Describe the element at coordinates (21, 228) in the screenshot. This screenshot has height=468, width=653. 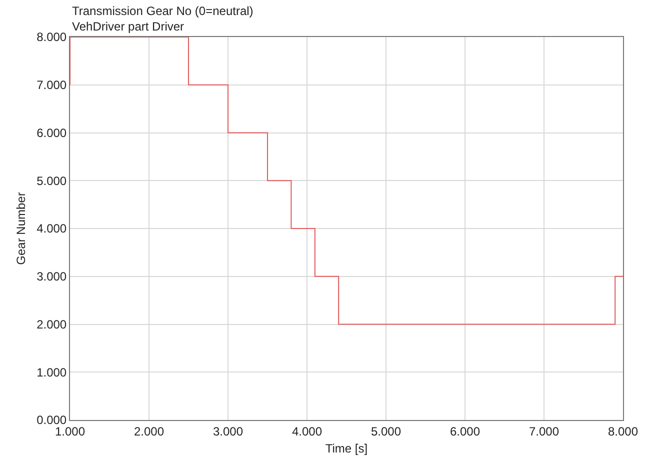
I see `y-axis-title: Gear Number` at that location.